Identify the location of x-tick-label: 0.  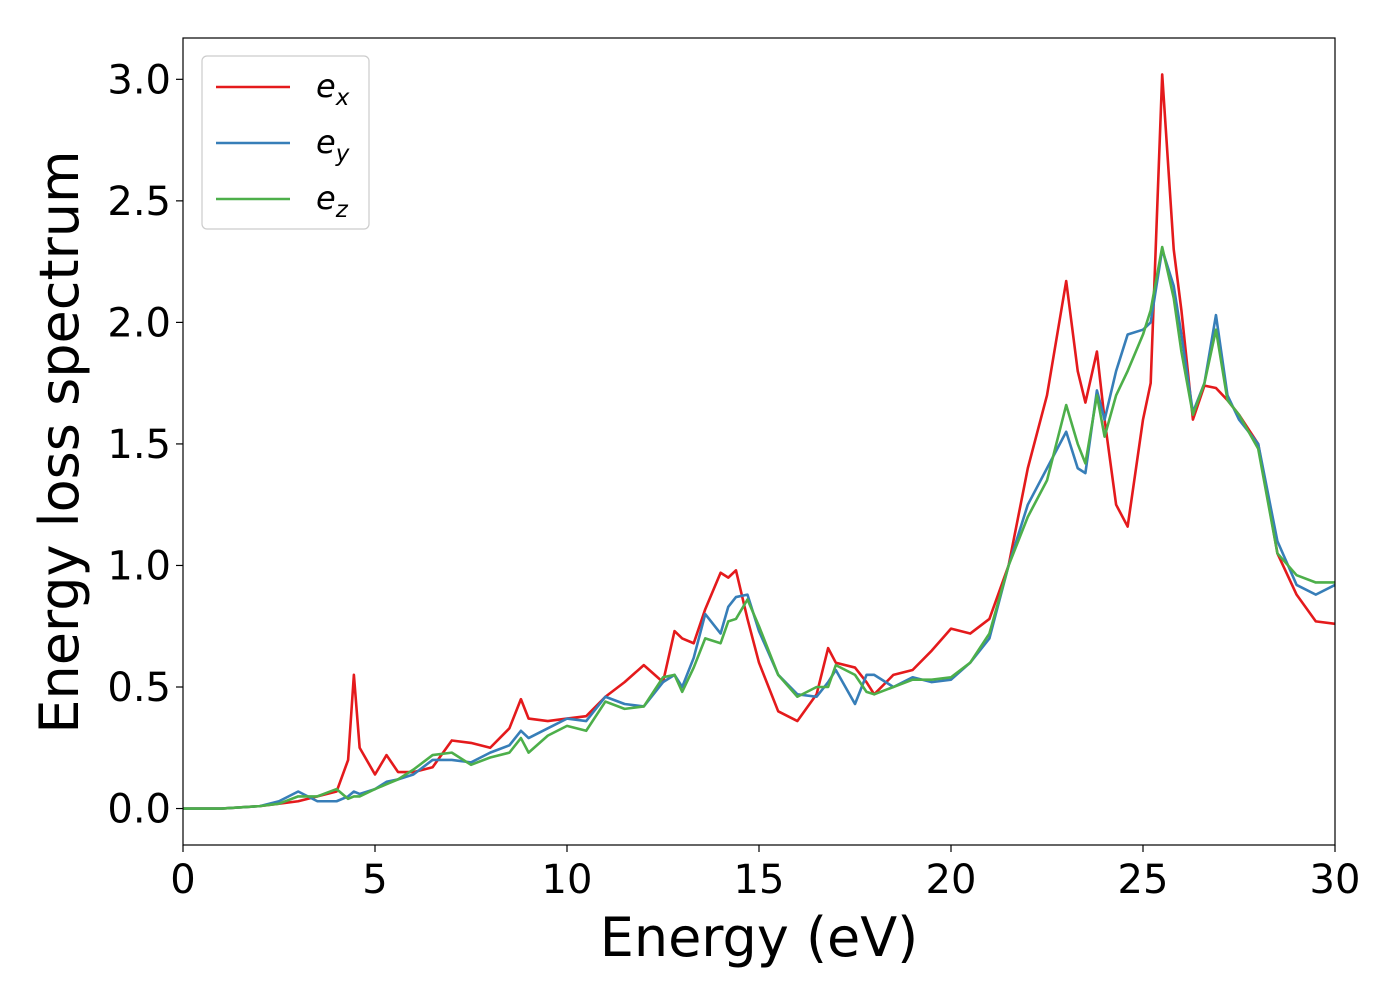
(182, 880).